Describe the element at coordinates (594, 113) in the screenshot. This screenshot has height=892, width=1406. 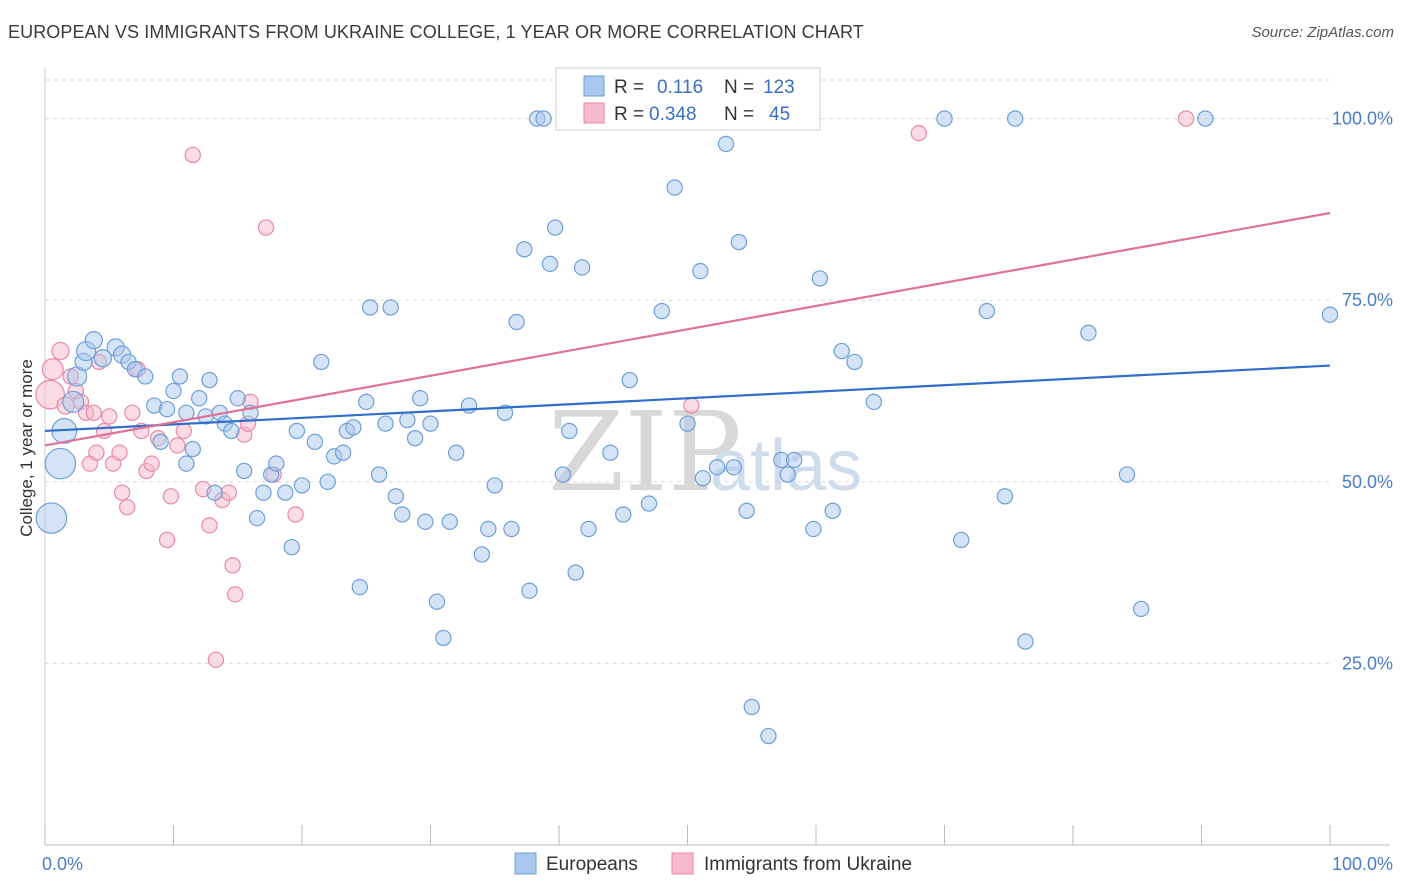
I see `legend-swatch-ukraine` at that location.